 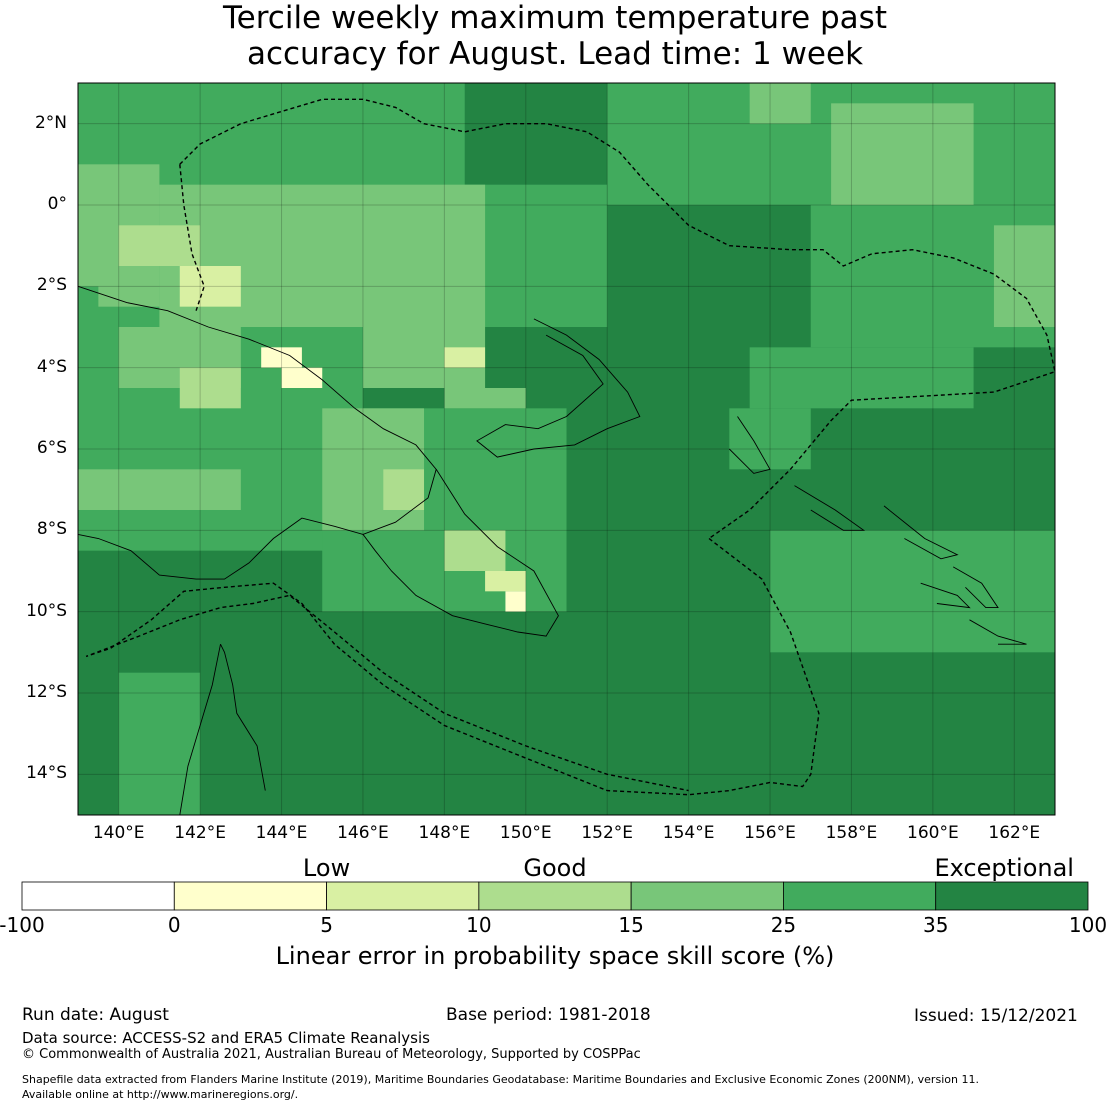 What do you see at coordinates (1088, 925) in the screenshot?
I see `colorbar-tick-label: 100` at bounding box center [1088, 925].